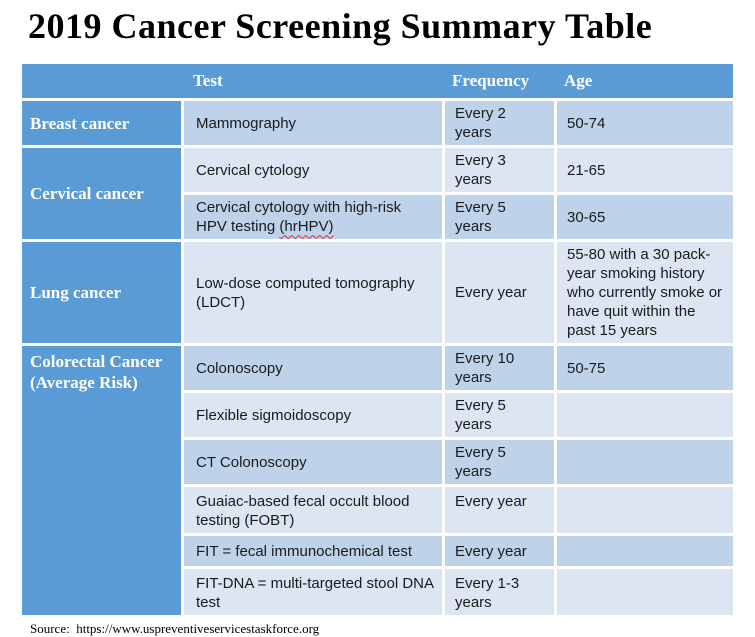  Describe the element at coordinates (311, 550) in the screenshot. I see `test-cell: FIT = fecal immunochemical test` at that location.